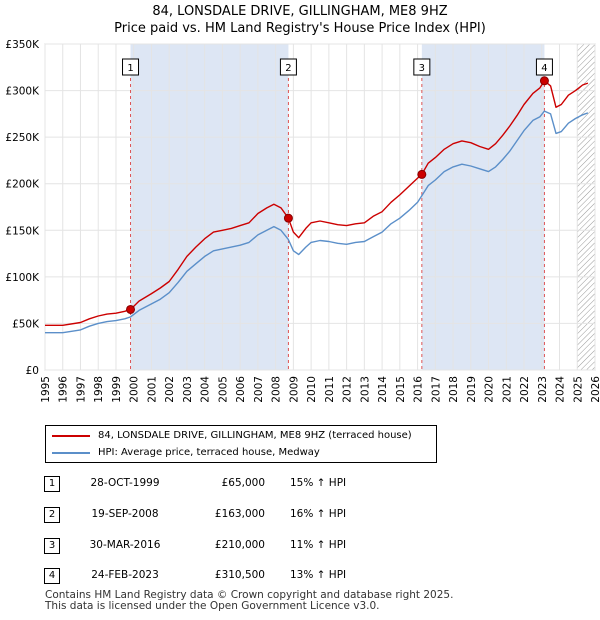 The height and width of the screenshot is (620, 600). I want to click on transaction-price: £210,000, so click(239, 545).